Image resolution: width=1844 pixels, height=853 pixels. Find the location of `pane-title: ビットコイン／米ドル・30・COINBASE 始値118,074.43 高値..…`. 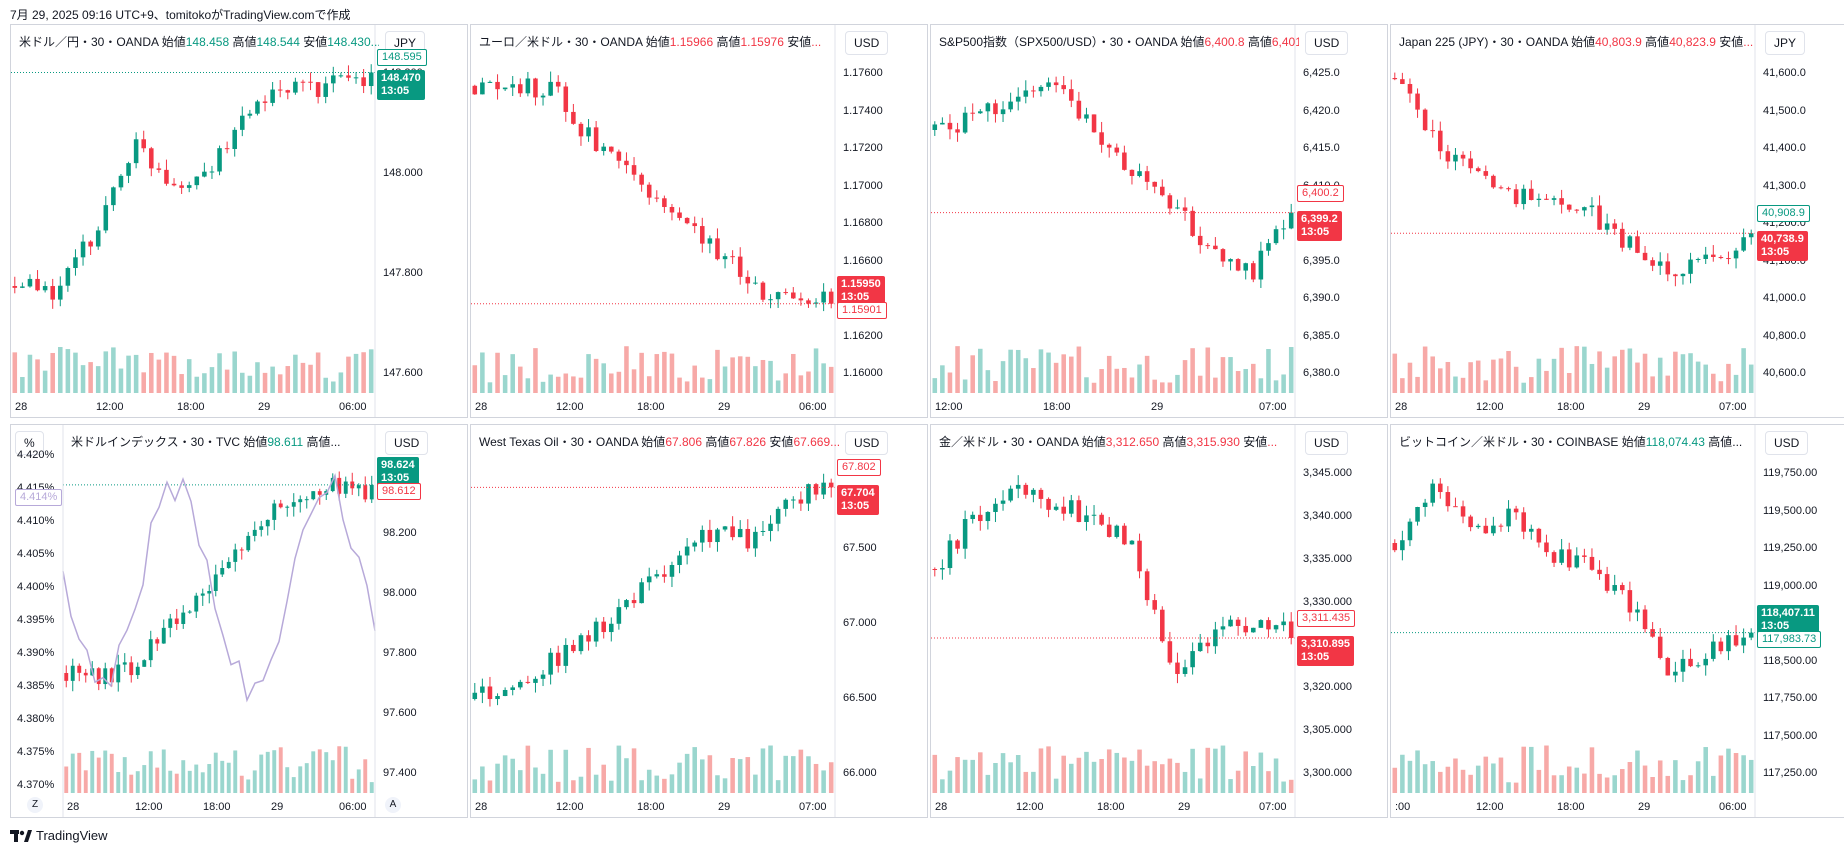

pane-title: ビットコイン／米ドル・30・COINBASE 始値118,074.43 高値..… is located at coordinates (1570, 441).